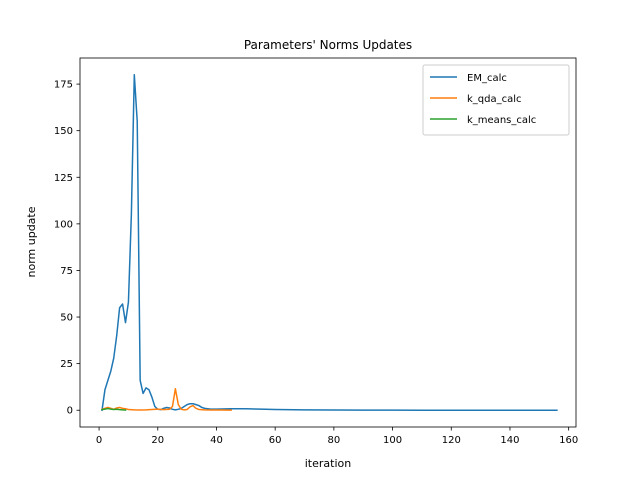 The height and width of the screenshot is (480, 640). Describe the element at coordinates (157, 440) in the screenshot. I see `x-tick-label: 20` at that location.